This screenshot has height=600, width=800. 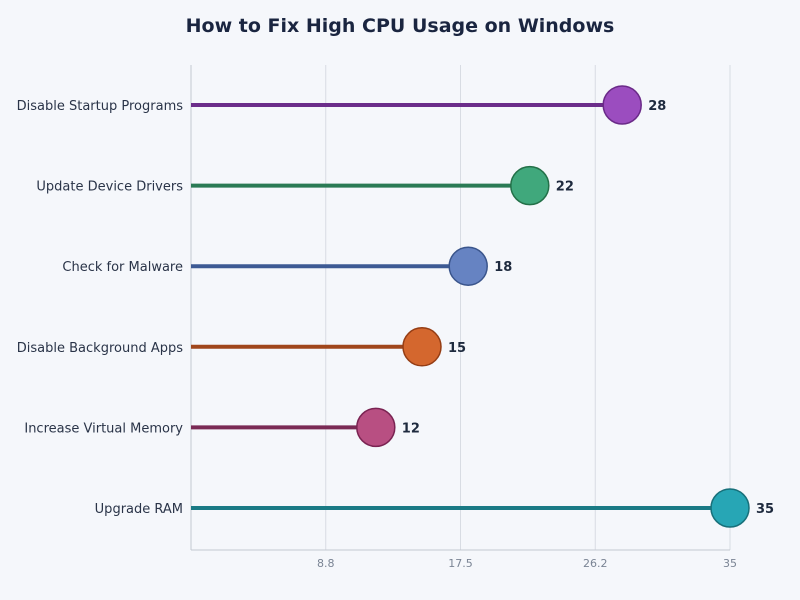 What do you see at coordinates (657, 106) in the screenshot?
I see `value-label: 28` at bounding box center [657, 106].